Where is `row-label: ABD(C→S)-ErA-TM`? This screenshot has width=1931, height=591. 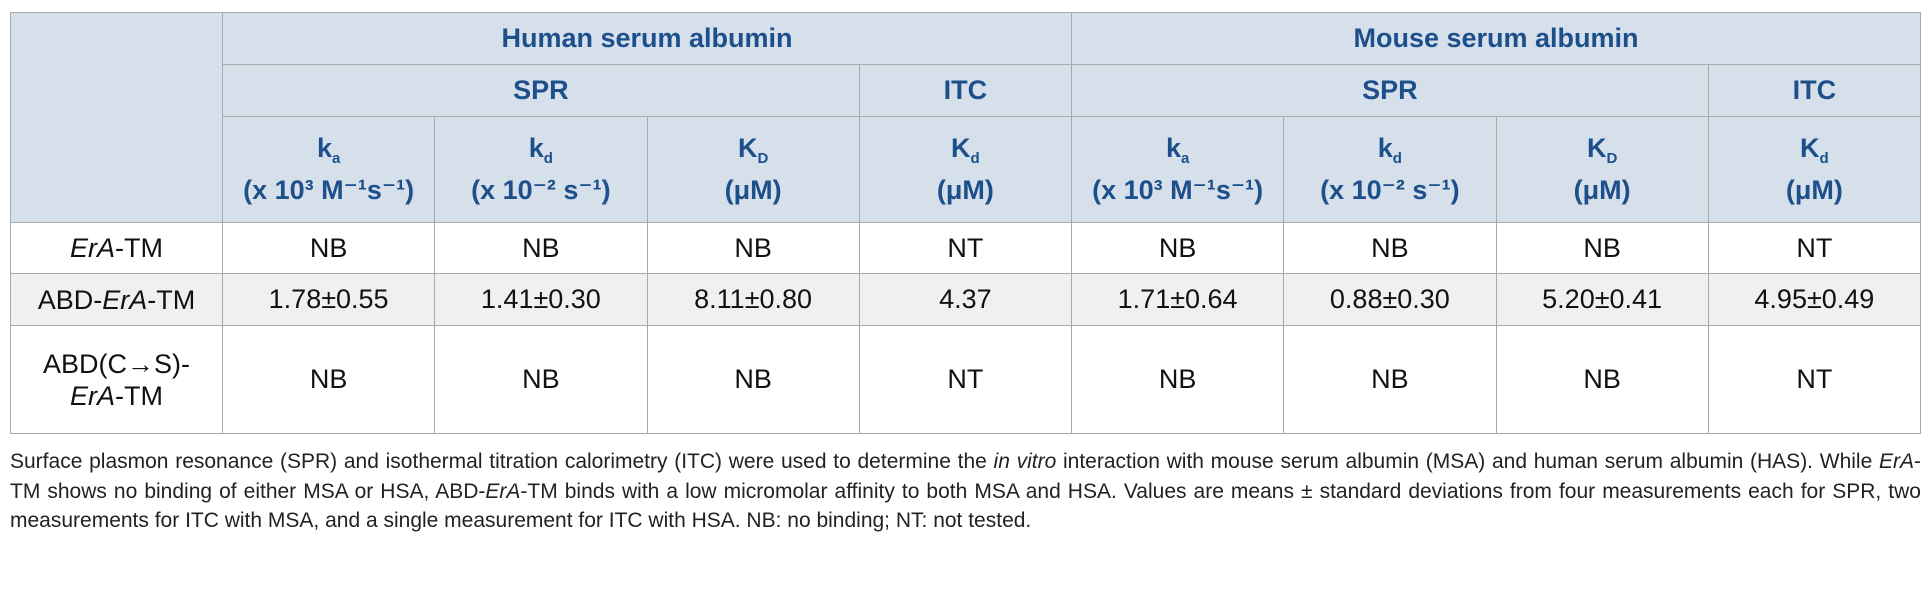 row-label: ABD(C→S)-ErA-TM is located at coordinates (116, 379).